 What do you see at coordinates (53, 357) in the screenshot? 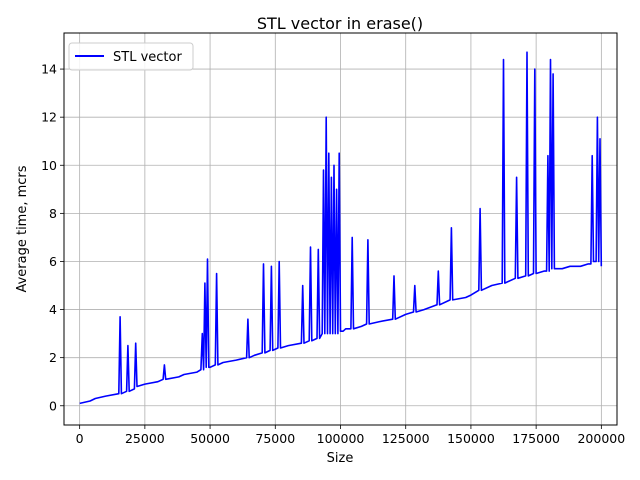
I see `y-tick-label: 2` at bounding box center [53, 357].